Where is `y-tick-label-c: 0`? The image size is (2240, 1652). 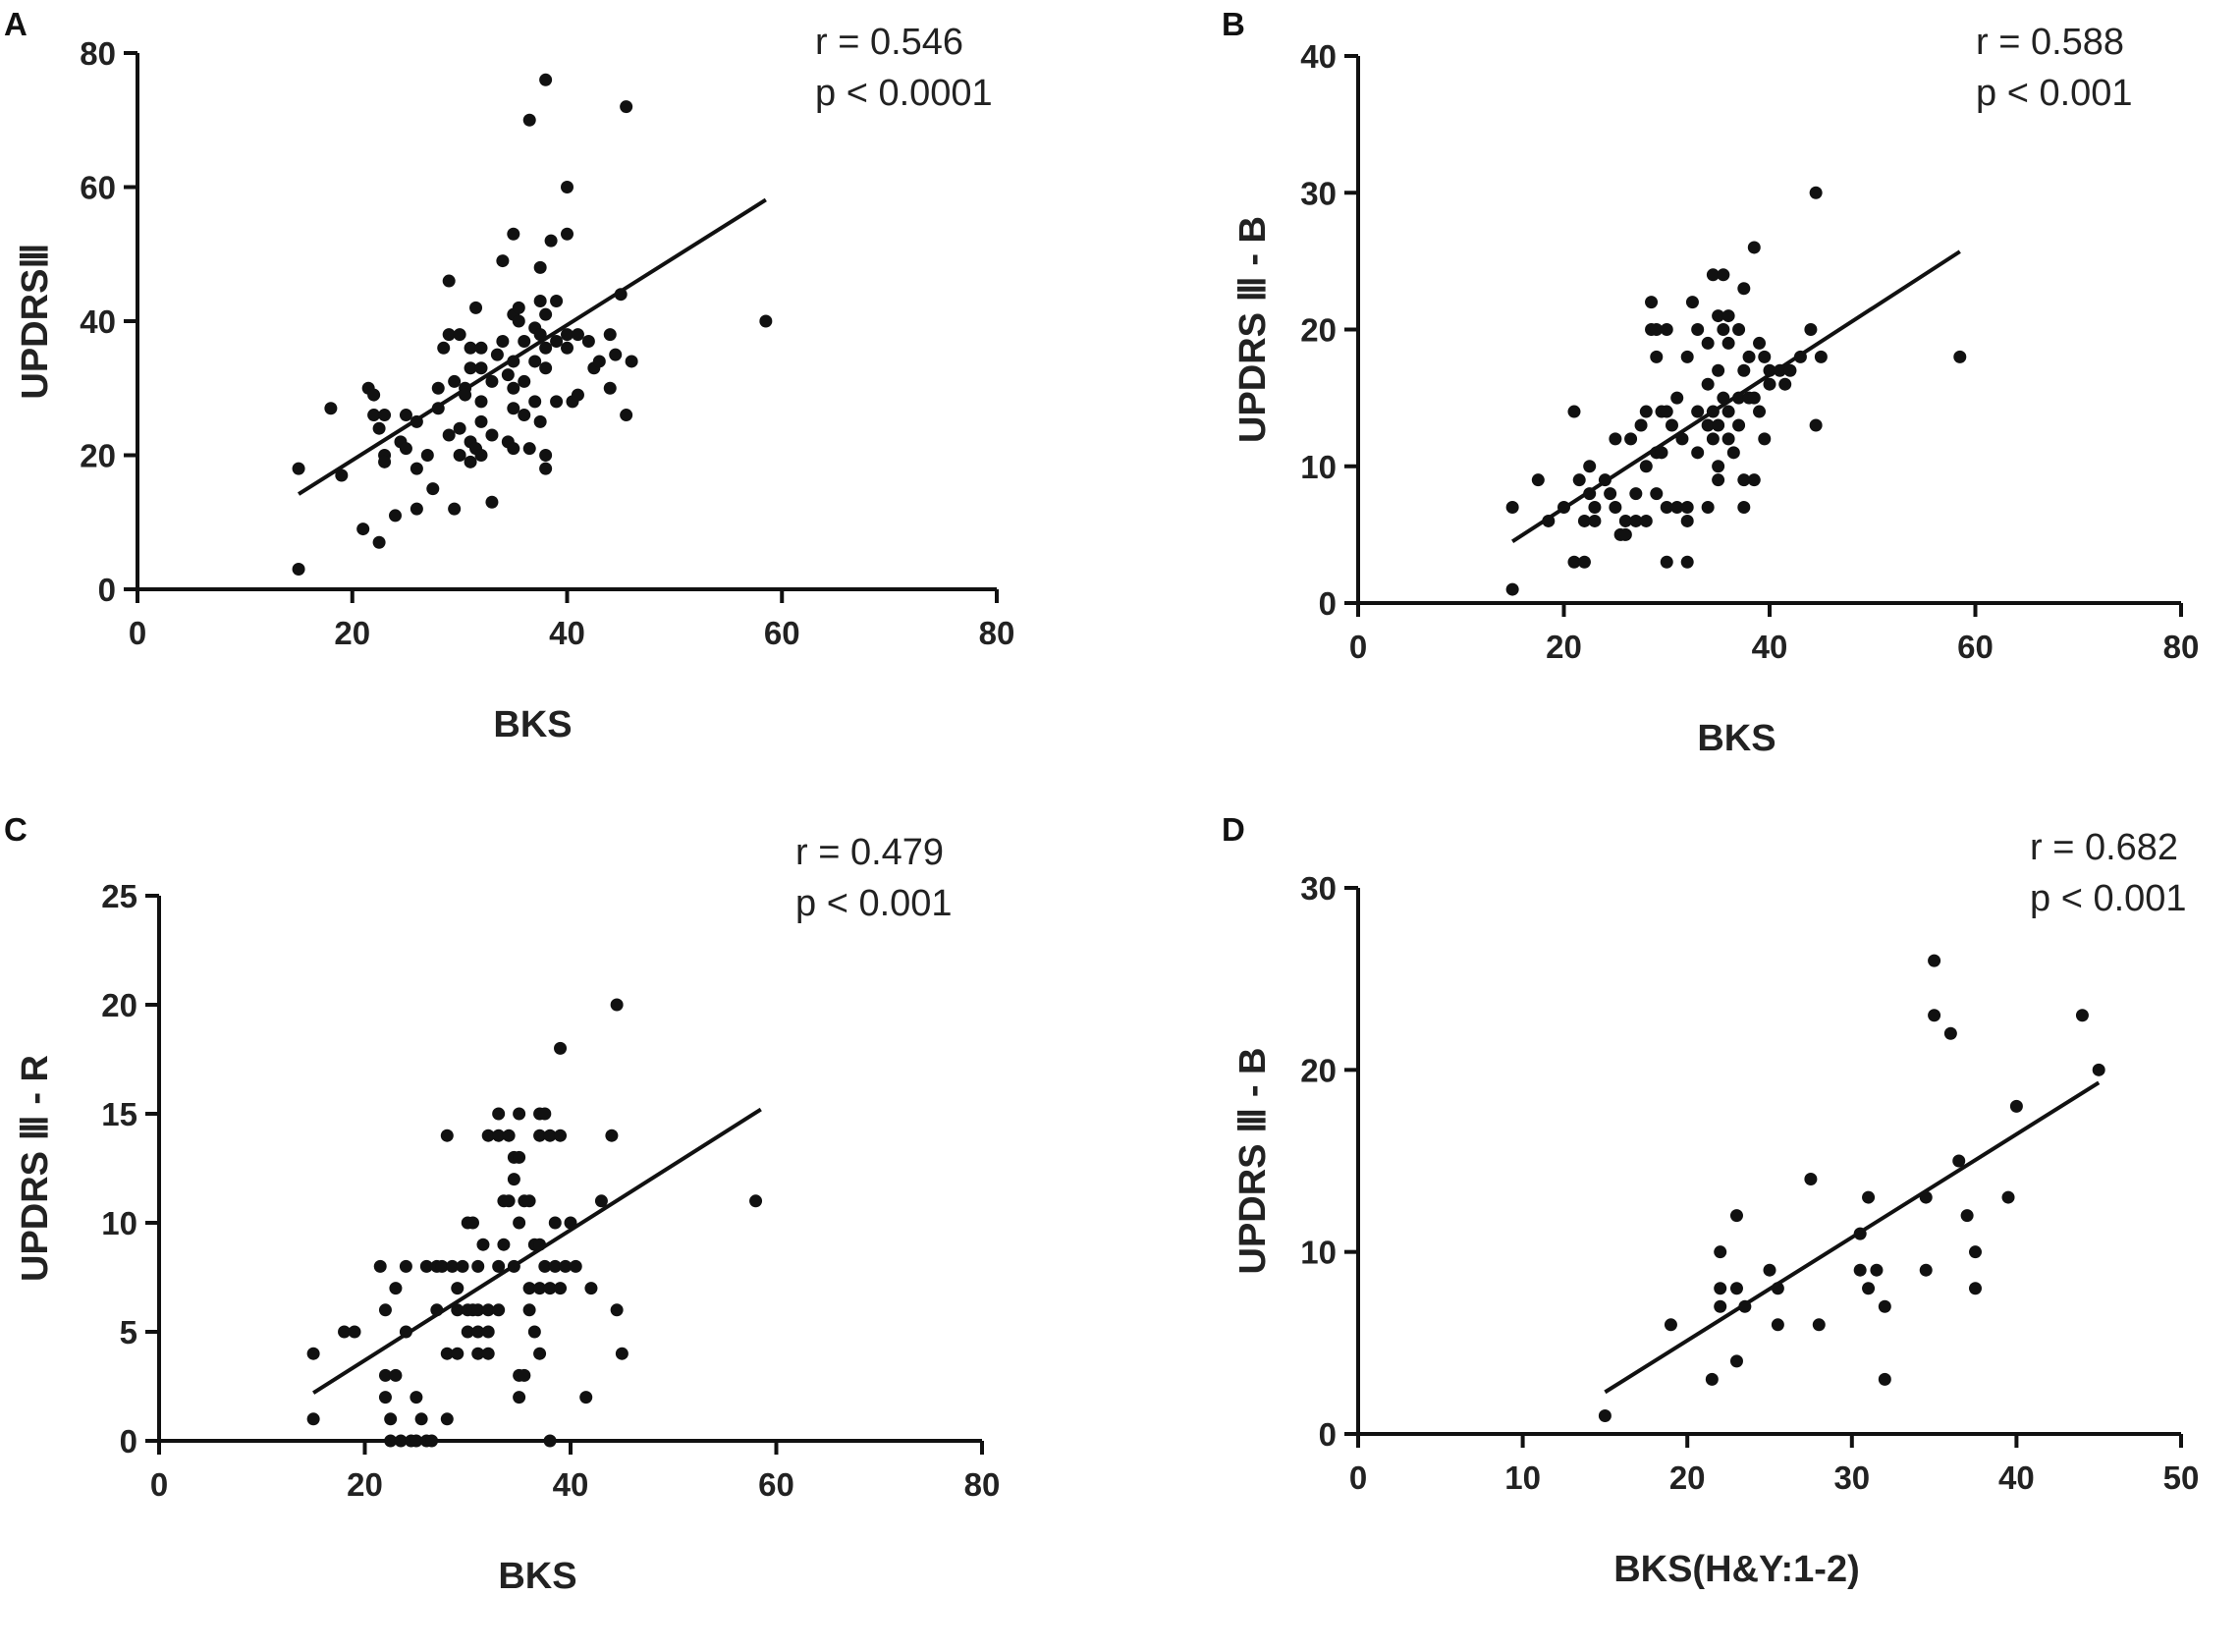
y-tick-label-c: 0 is located at coordinates (129, 1441).